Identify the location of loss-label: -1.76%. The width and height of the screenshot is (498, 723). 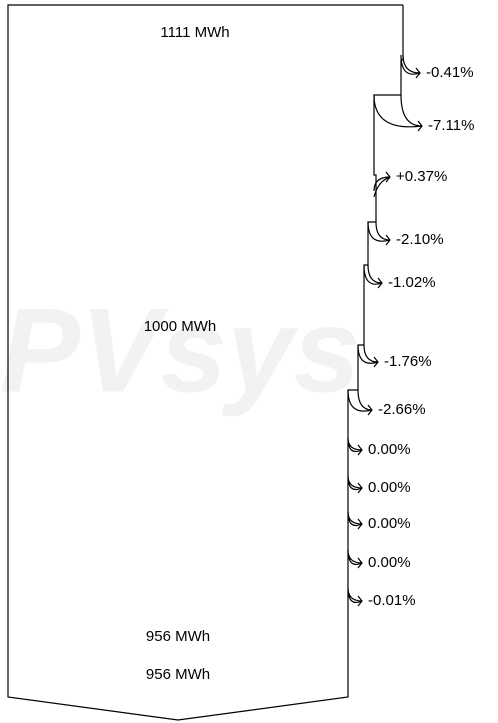
(408, 361).